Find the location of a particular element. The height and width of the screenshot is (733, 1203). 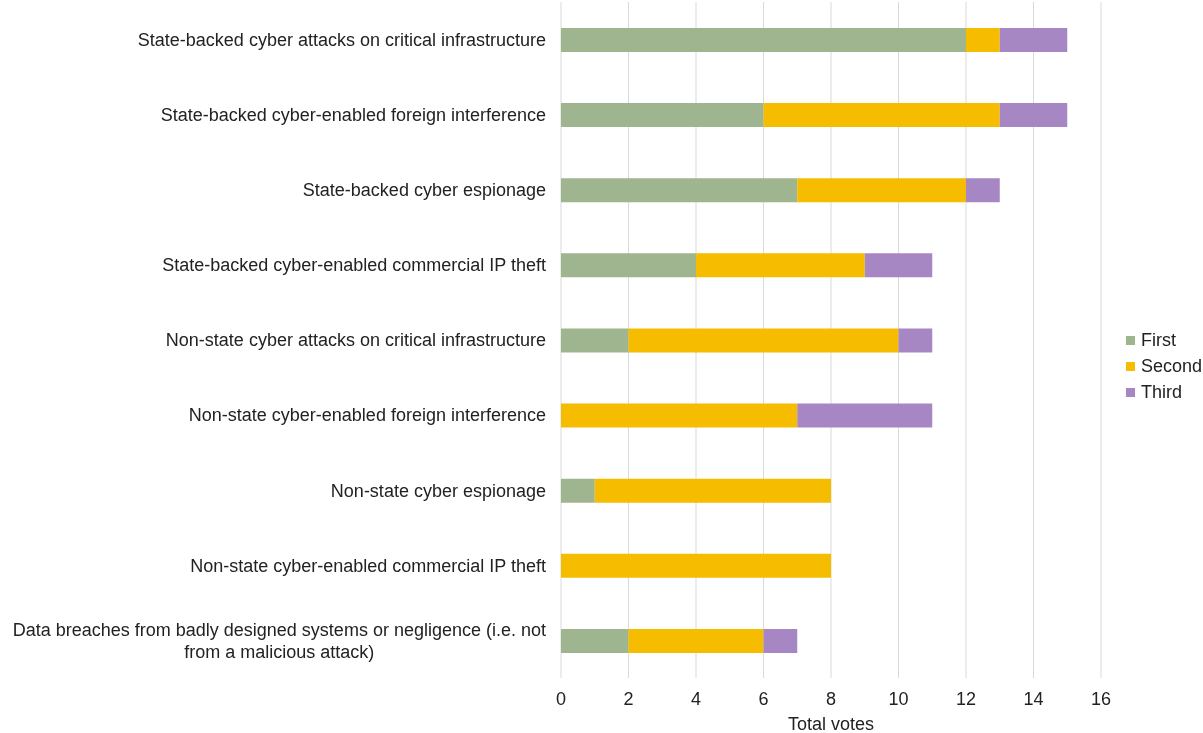

x-tick-label: 10 is located at coordinates (898, 698).